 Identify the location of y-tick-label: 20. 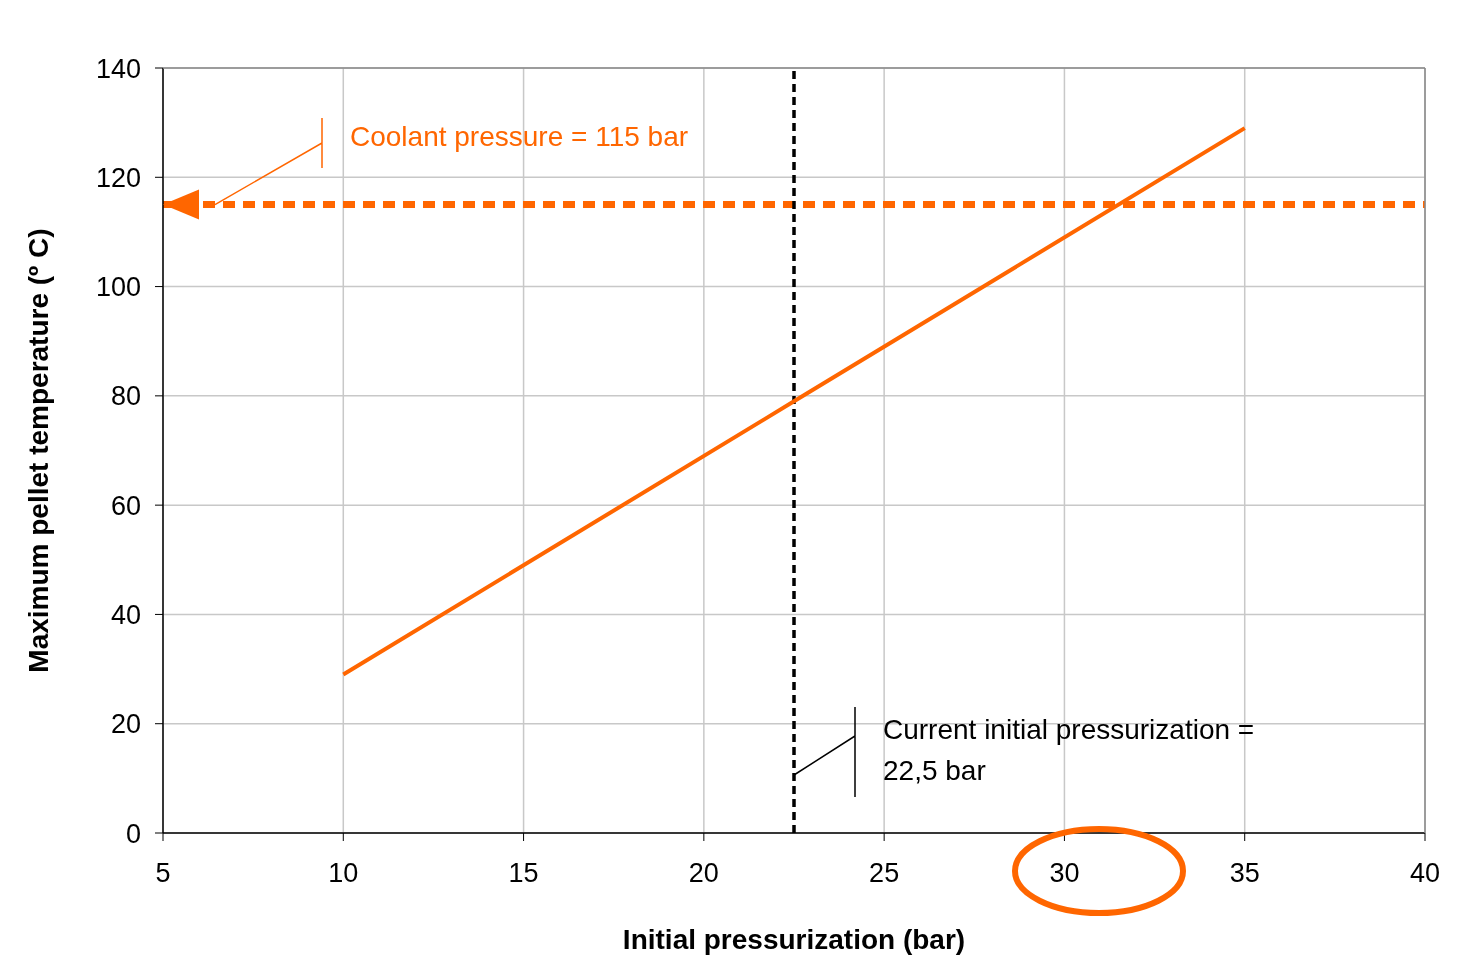
(125, 724).